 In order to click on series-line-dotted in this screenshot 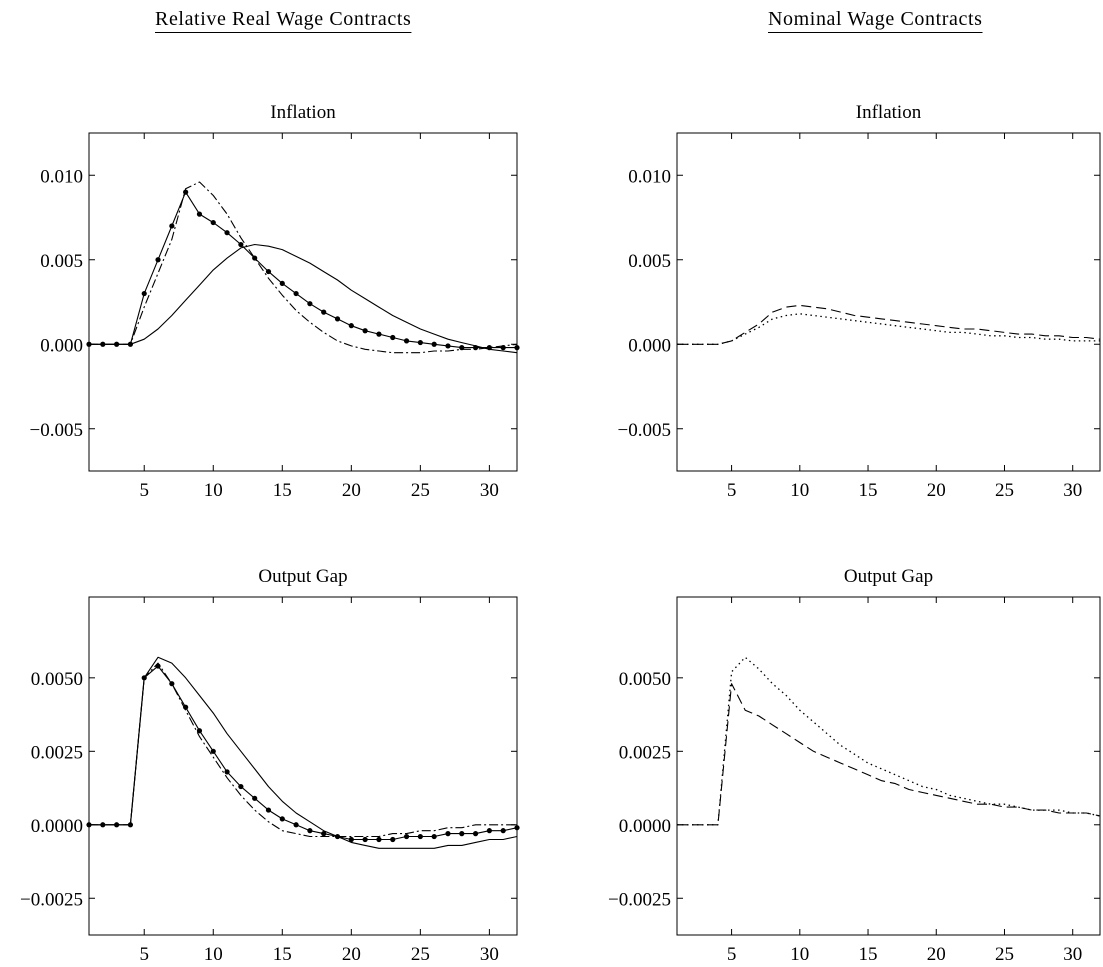, I will do `click(888, 329)`.